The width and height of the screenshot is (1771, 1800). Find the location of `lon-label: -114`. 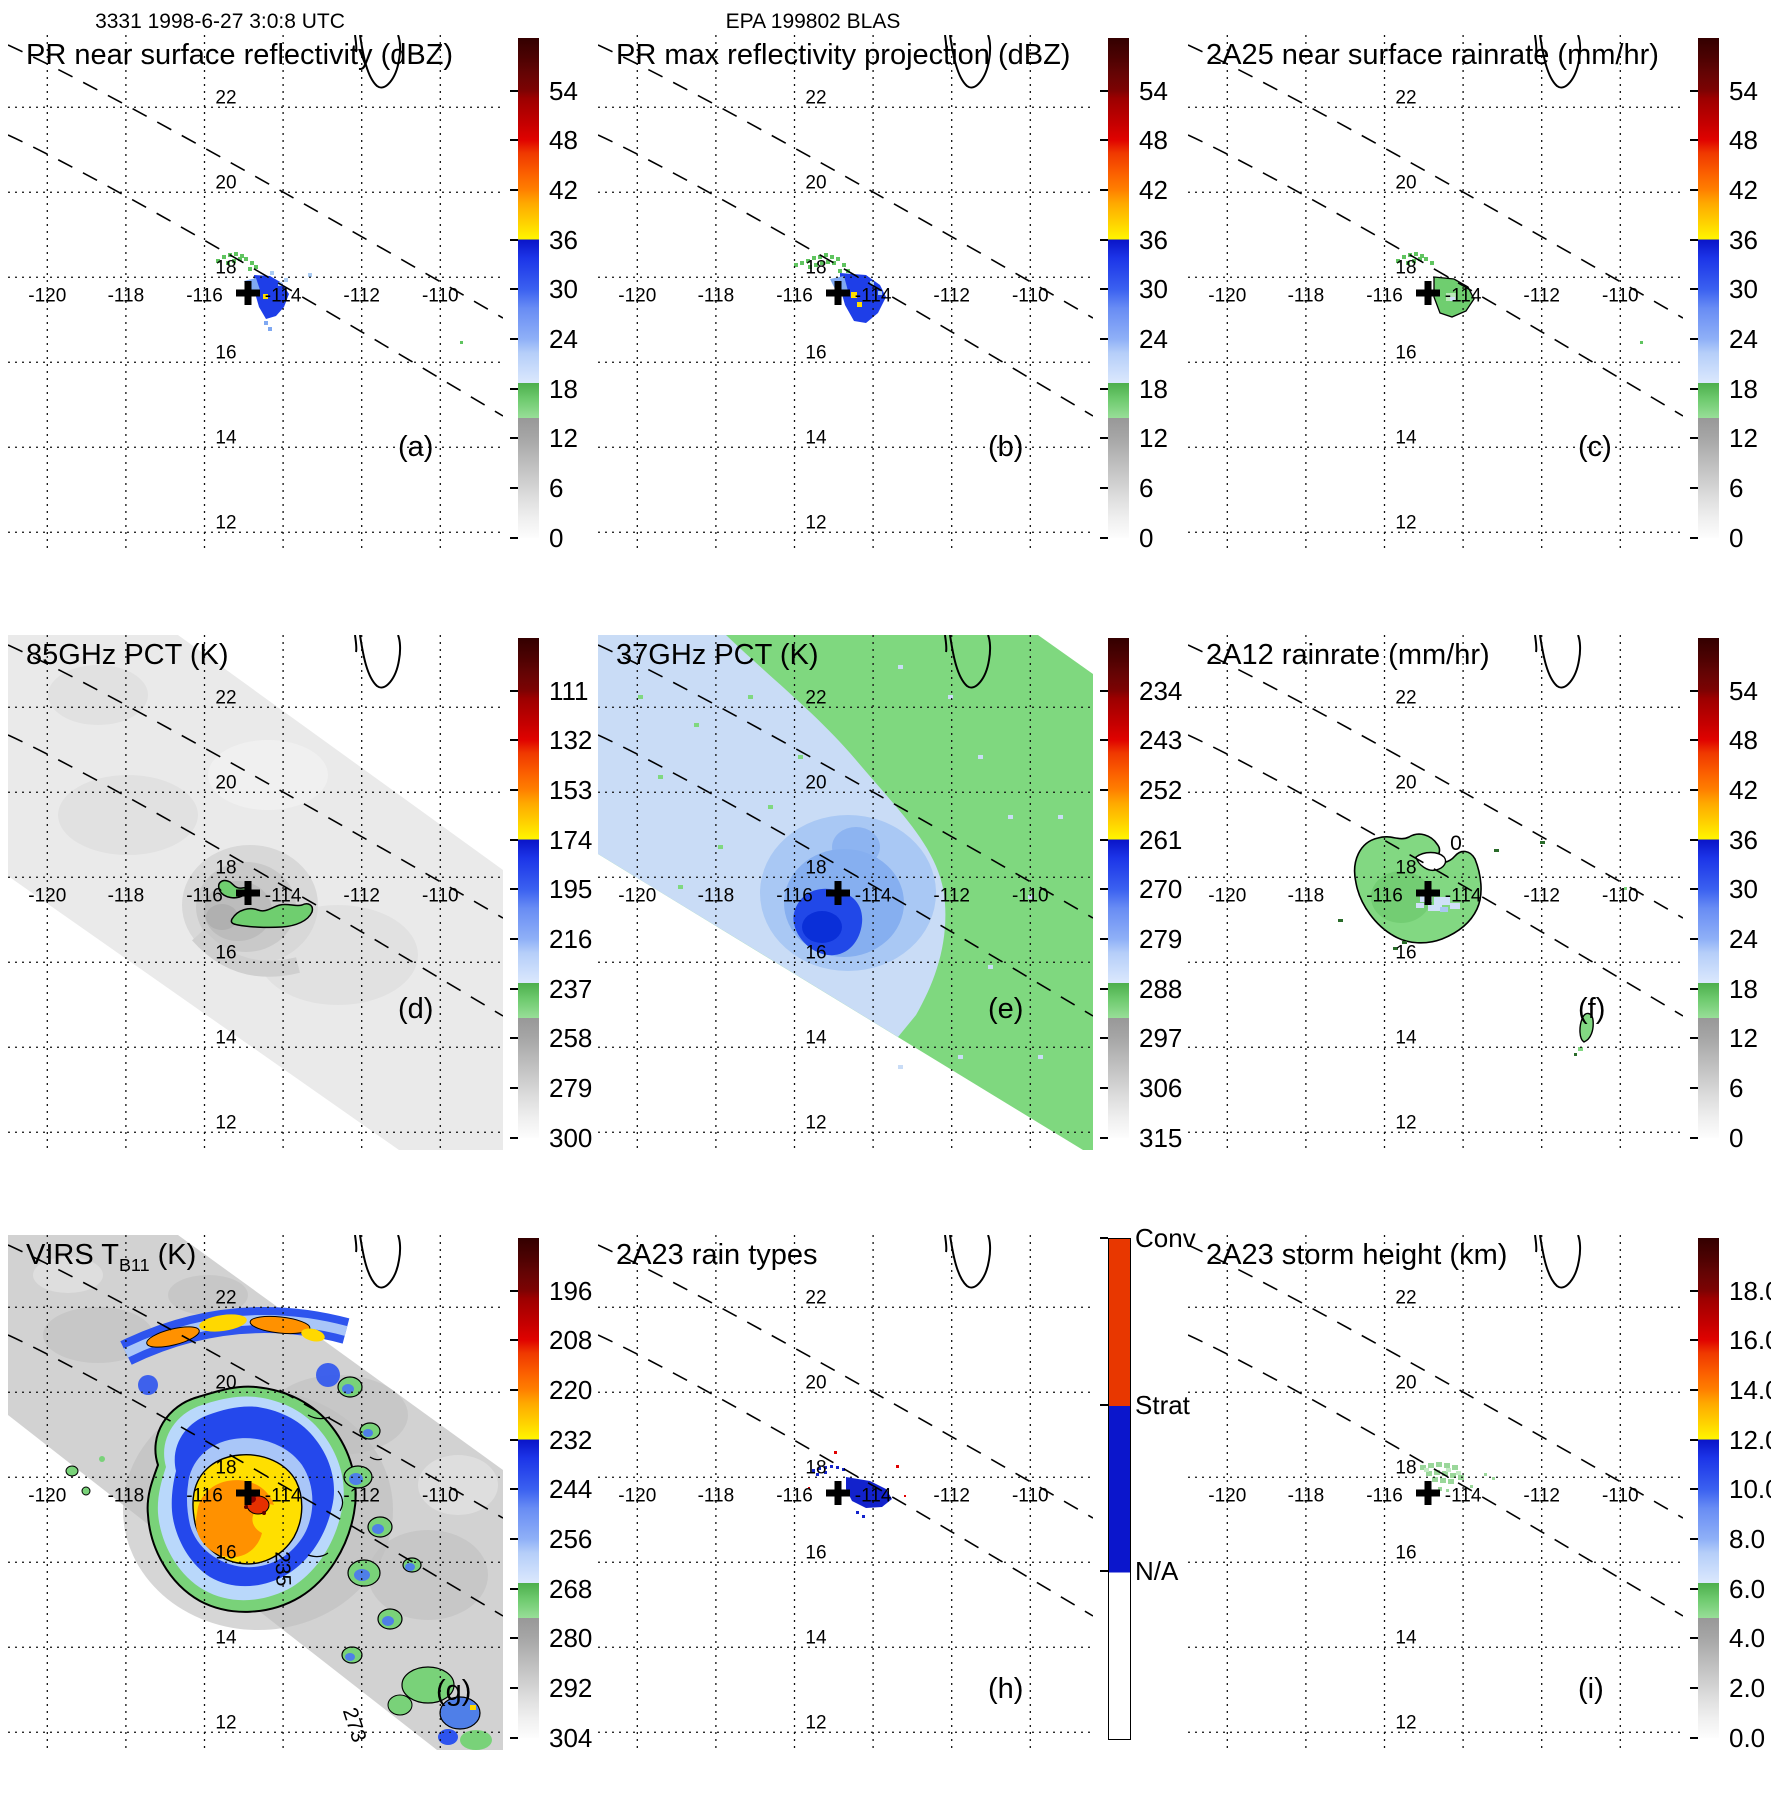

lon-label: -114 is located at coordinates (283, 1495).